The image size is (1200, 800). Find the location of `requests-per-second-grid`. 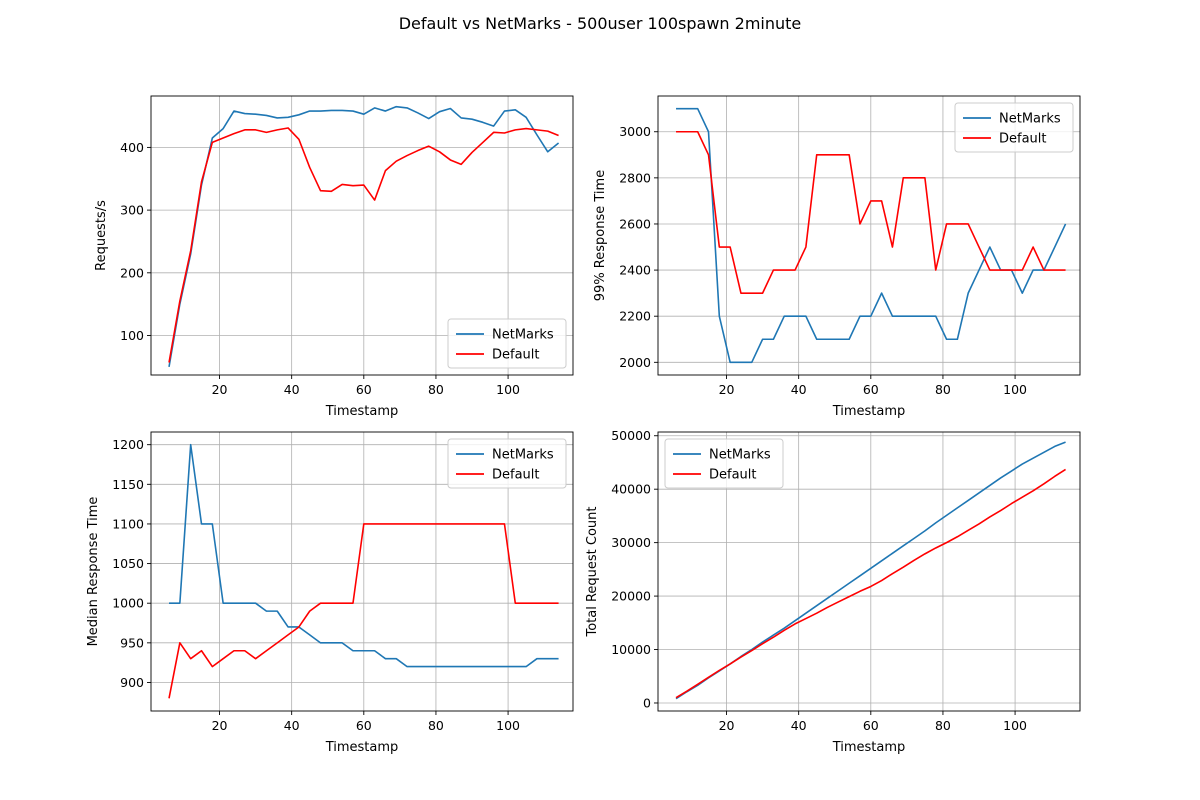

requests-per-second-grid is located at coordinates (362, 235).